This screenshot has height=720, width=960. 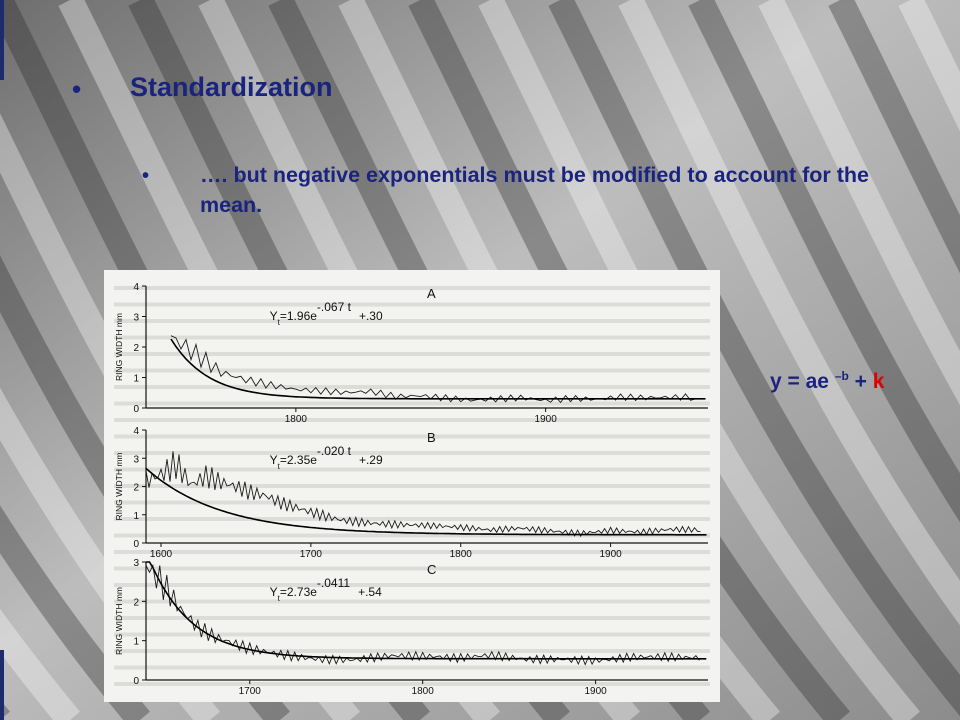 I want to click on fit-equation: Yt=2.35e-.020 t +.29, so click(x=326, y=457).